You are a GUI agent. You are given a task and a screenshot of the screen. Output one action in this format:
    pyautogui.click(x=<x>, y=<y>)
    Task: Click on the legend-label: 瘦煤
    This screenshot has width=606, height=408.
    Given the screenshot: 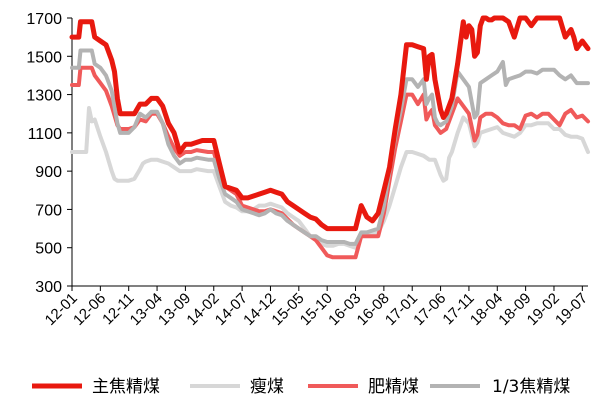 What is the action you would take?
    pyautogui.click(x=267, y=387)
    